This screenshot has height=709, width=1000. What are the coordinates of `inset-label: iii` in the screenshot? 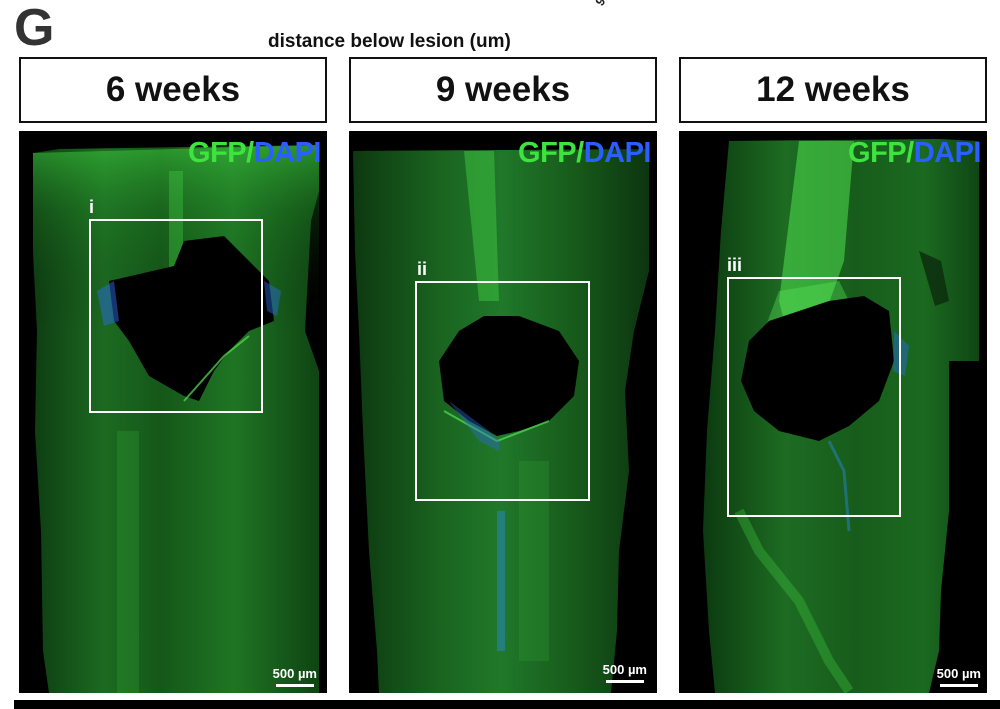 It's located at (735, 265).